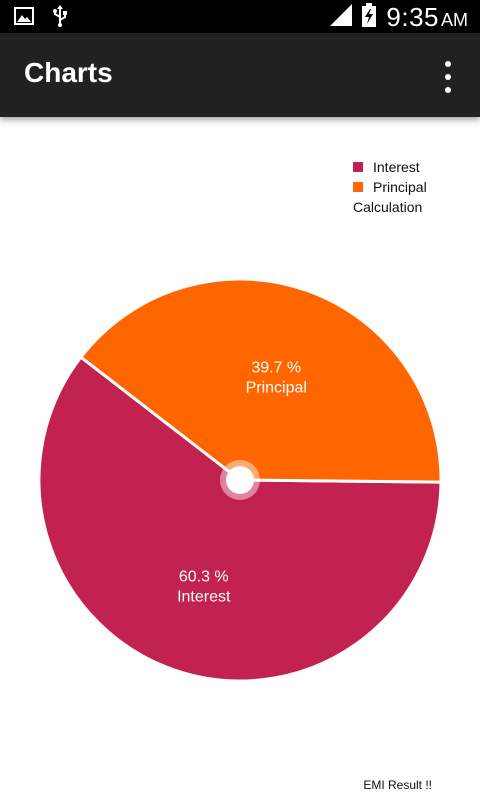  What do you see at coordinates (24, 18) in the screenshot?
I see `image-icon` at bounding box center [24, 18].